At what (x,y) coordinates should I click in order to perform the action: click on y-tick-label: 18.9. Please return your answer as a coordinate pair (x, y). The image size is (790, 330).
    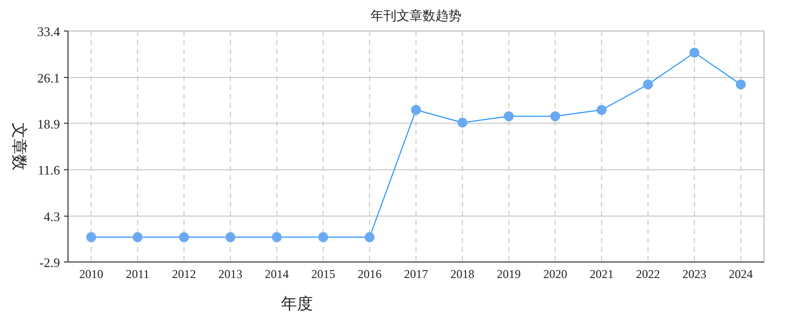
    Looking at the image, I should click on (48, 124).